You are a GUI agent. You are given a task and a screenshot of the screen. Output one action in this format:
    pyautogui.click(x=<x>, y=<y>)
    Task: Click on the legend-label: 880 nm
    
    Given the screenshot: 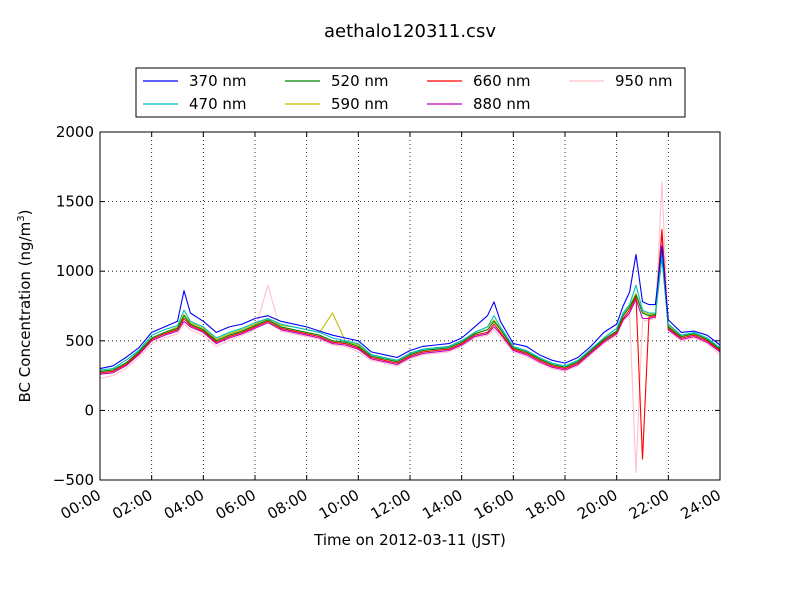 What is the action you would take?
    pyautogui.click(x=502, y=104)
    